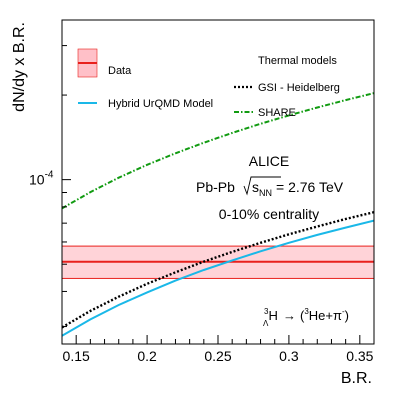  I want to click on legend-label-gsi: GSI - Heidelberg, so click(299, 88).